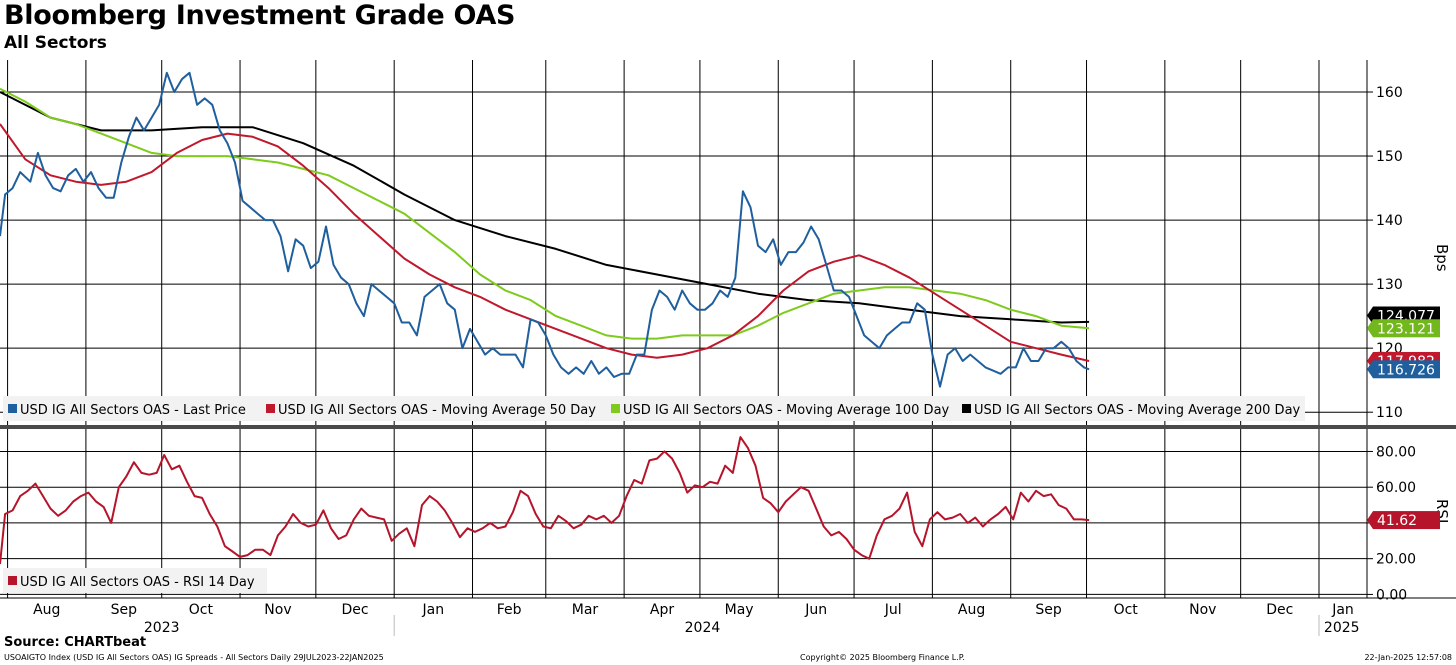 This screenshot has height=665, width=1456. I want to click on last-value-tag-rsi-arrow, so click(1370, 520).